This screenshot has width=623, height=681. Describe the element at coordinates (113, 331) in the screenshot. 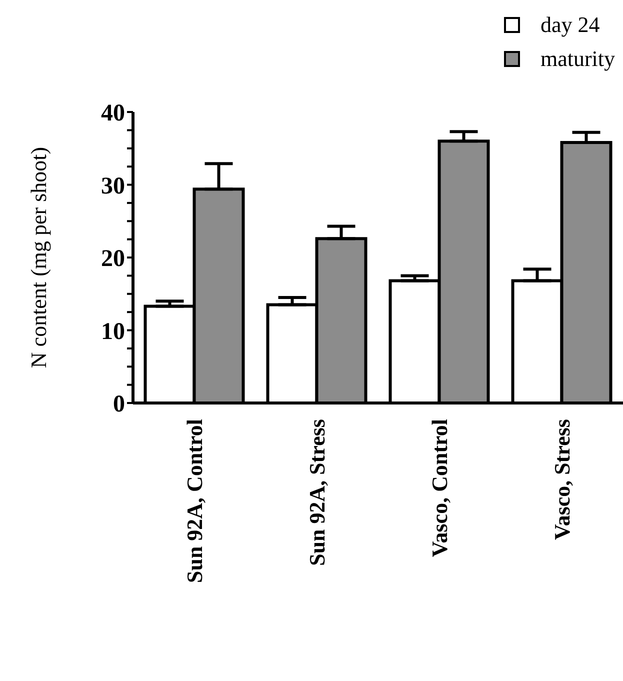

I see `y-tick-label: 10` at that location.